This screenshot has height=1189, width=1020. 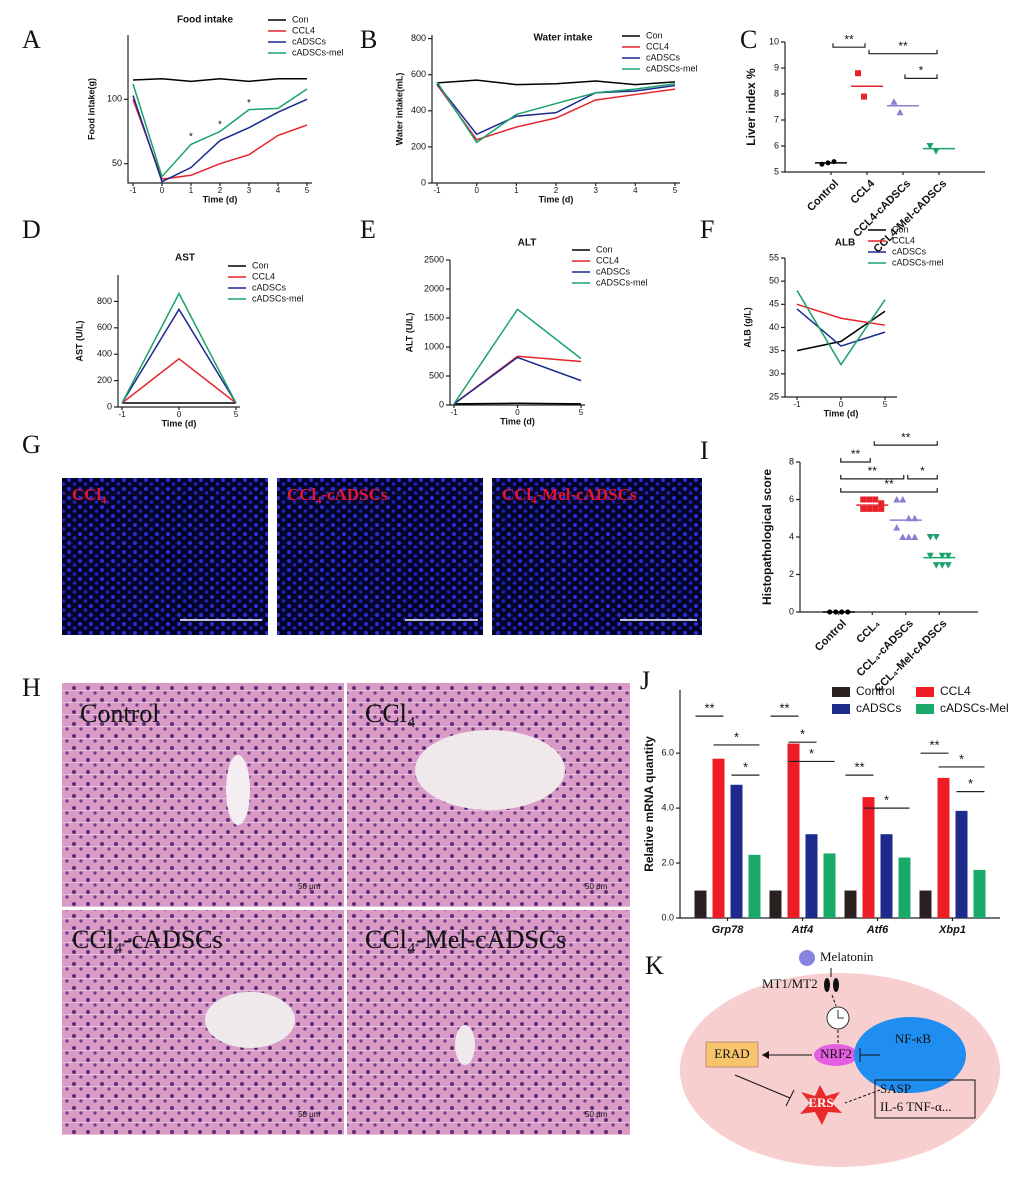 What do you see at coordinates (704, 450) in the screenshot?
I see `panel-letter: I` at bounding box center [704, 450].